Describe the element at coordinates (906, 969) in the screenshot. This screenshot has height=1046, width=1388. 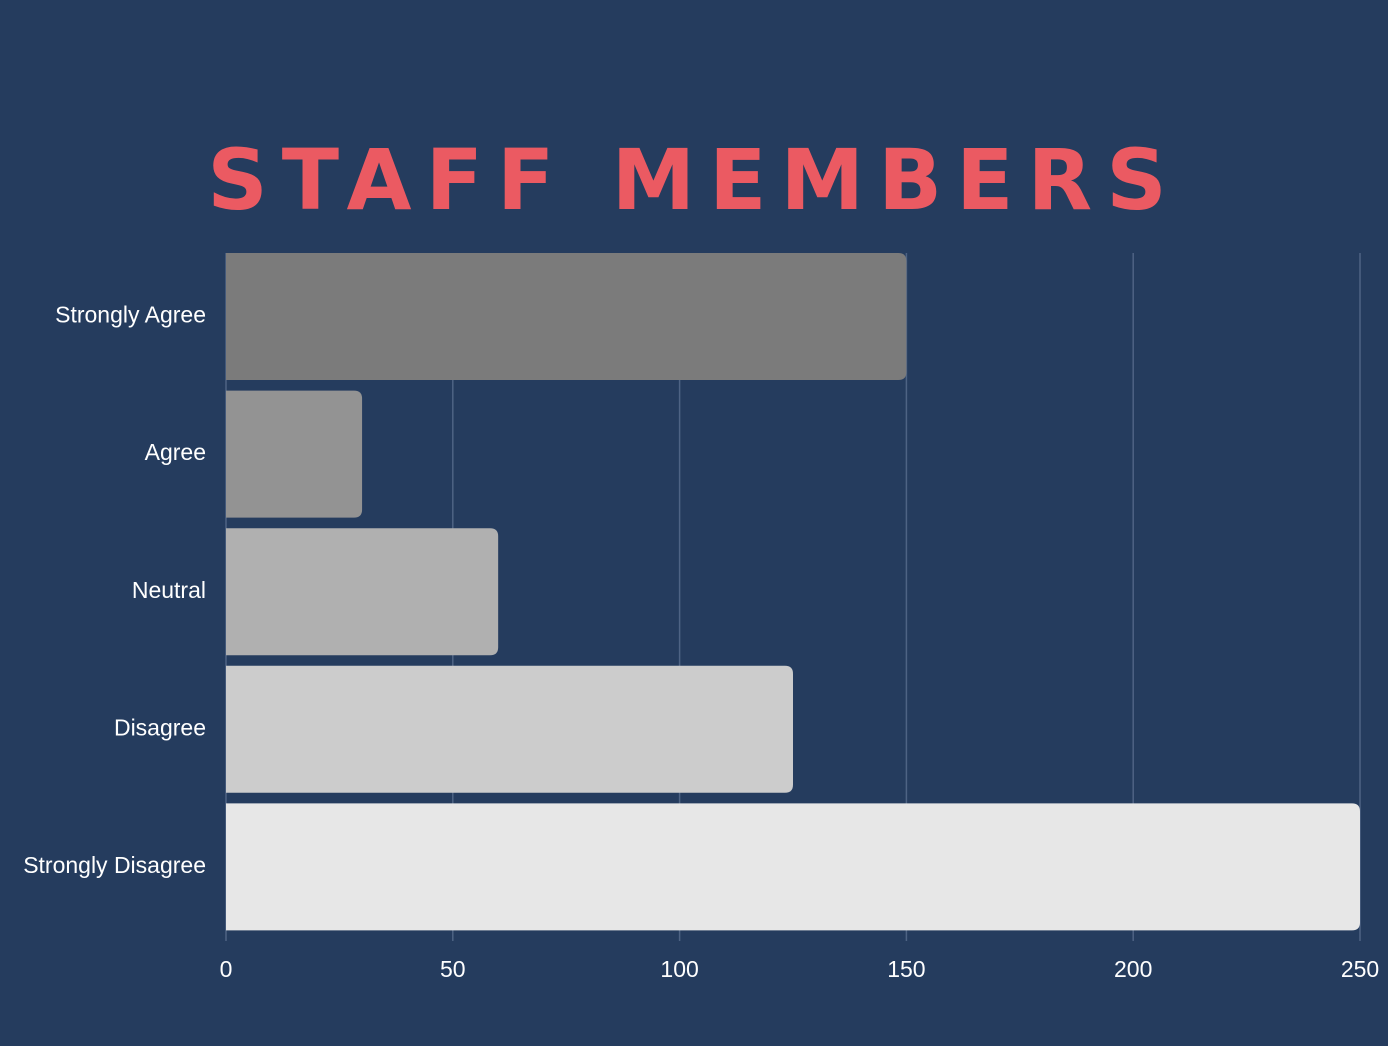
I see `x-tick-label-150: 150` at that location.